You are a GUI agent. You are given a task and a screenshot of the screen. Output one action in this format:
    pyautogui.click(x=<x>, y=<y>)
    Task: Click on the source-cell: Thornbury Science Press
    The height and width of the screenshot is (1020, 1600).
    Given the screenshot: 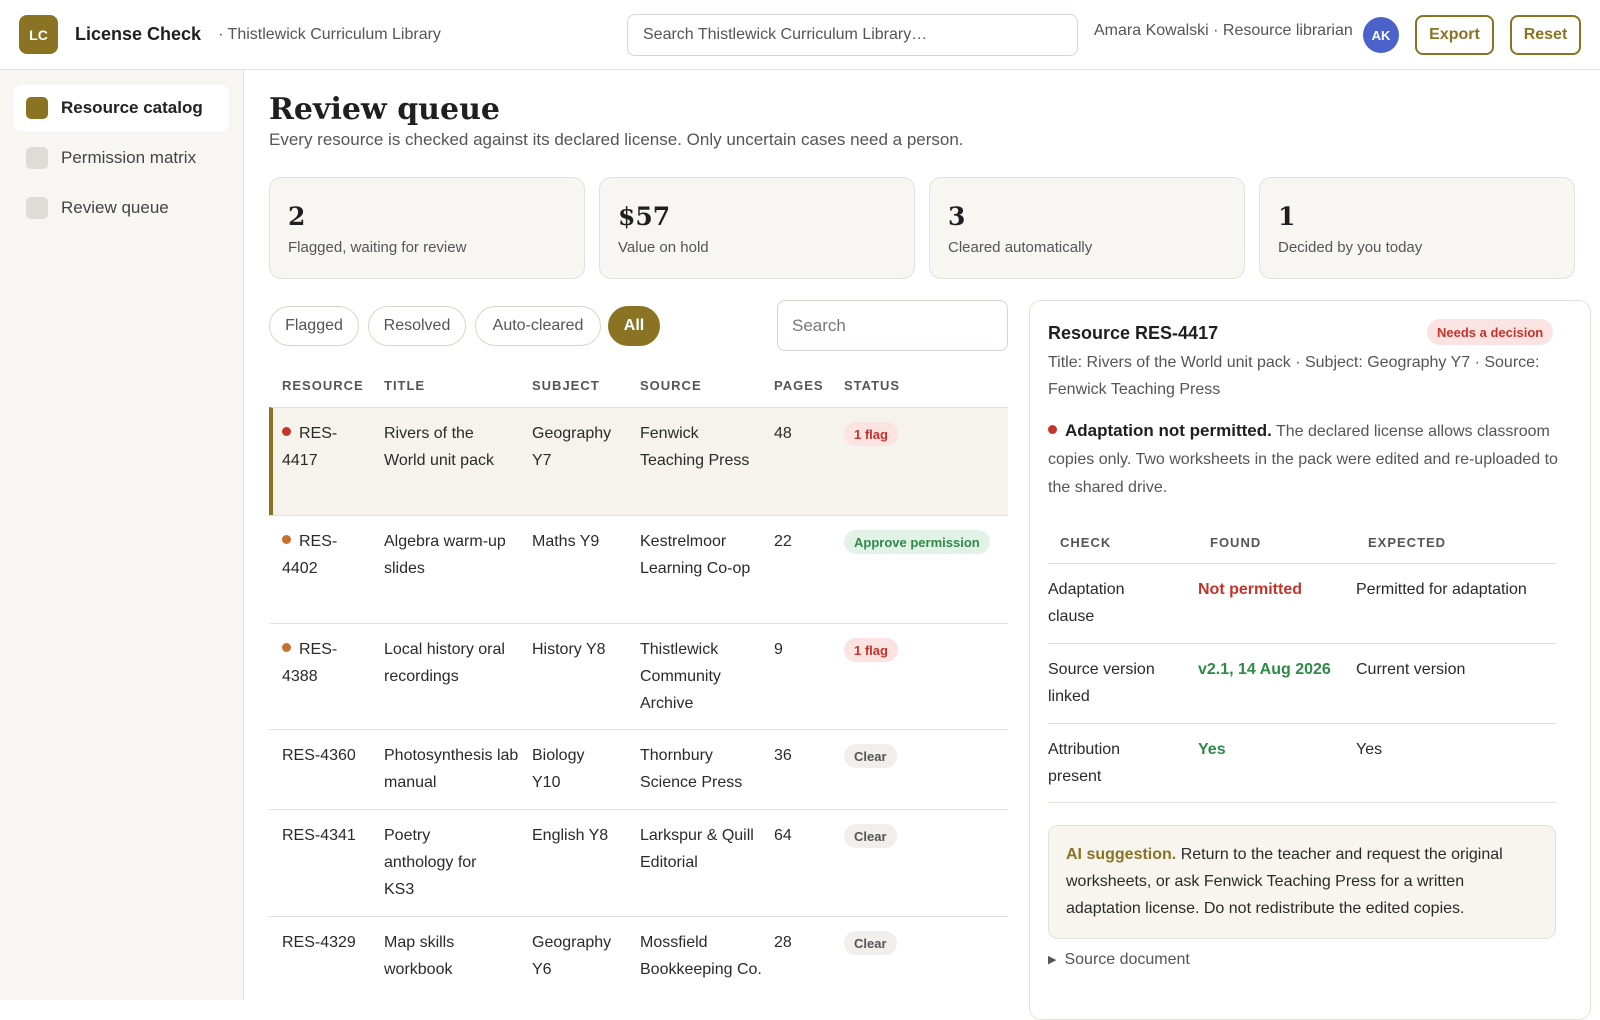 What is the action you would take?
    pyautogui.click(x=691, y=769)
    